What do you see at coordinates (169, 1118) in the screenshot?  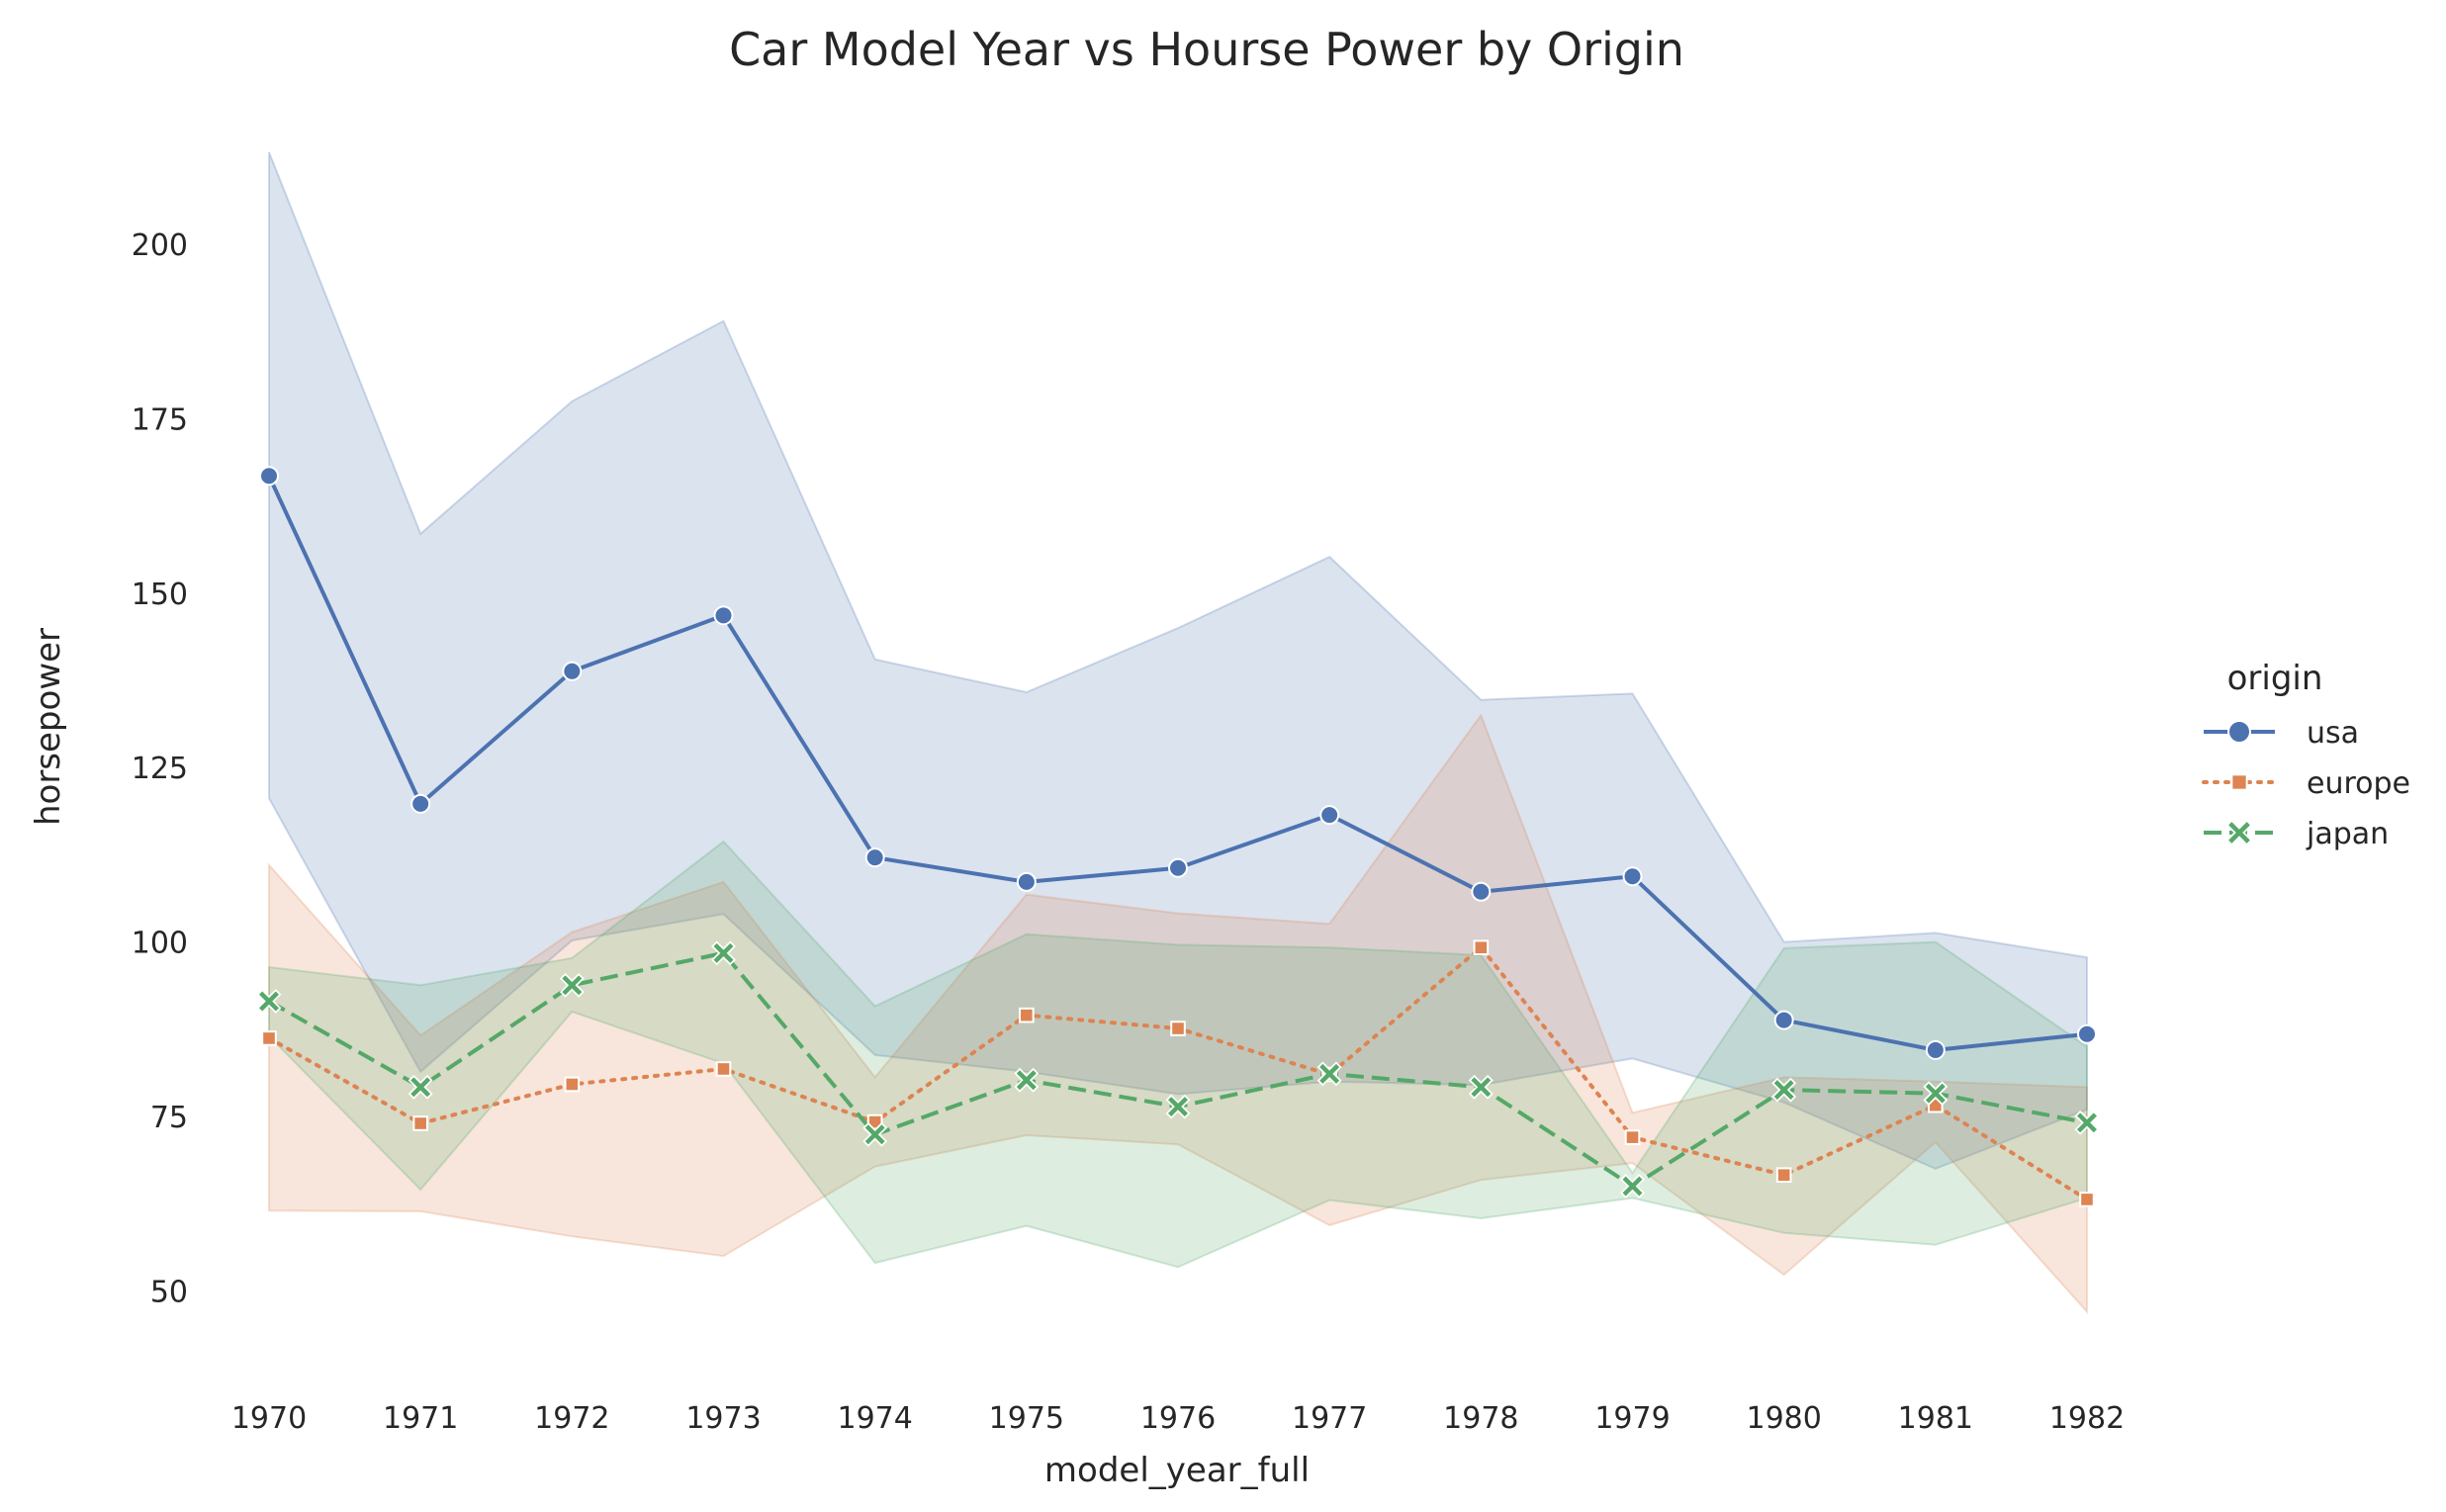 I see `y-tick-label: 75` at bounding box center [169, 1118].